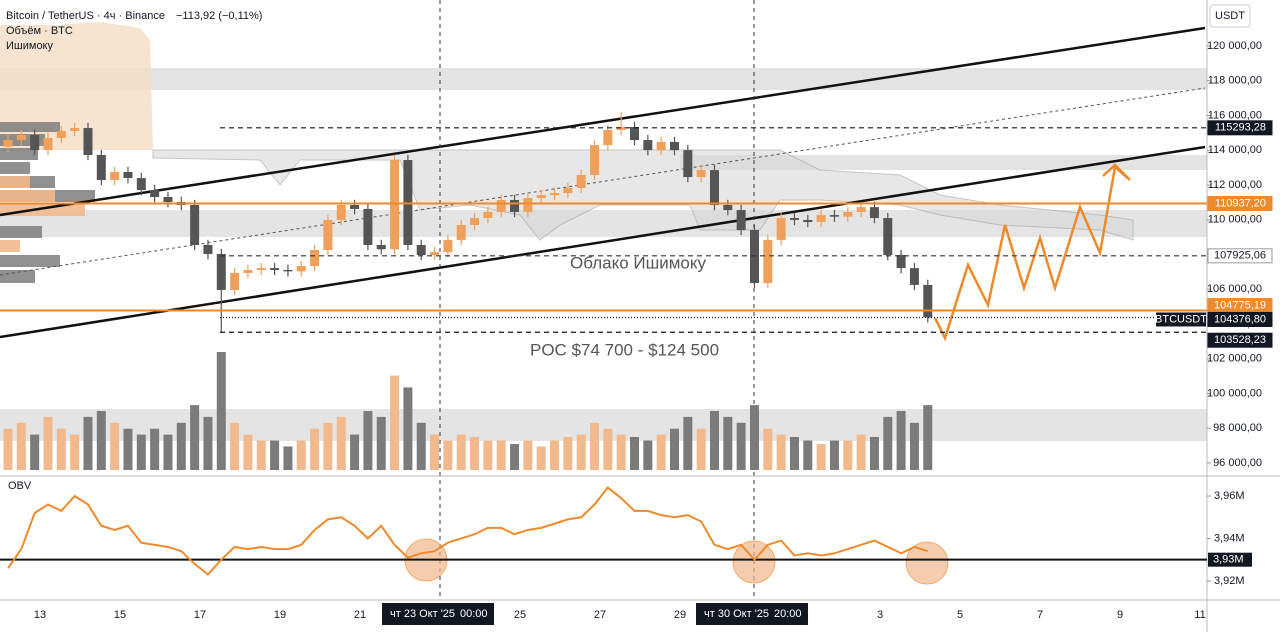  I want to click on obv-tick-label: 3,92M, so click(1229, 581).